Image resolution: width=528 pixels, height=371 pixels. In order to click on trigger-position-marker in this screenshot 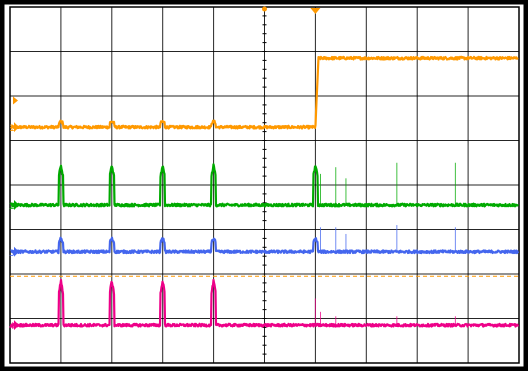, I will do `click(315, 11)`.